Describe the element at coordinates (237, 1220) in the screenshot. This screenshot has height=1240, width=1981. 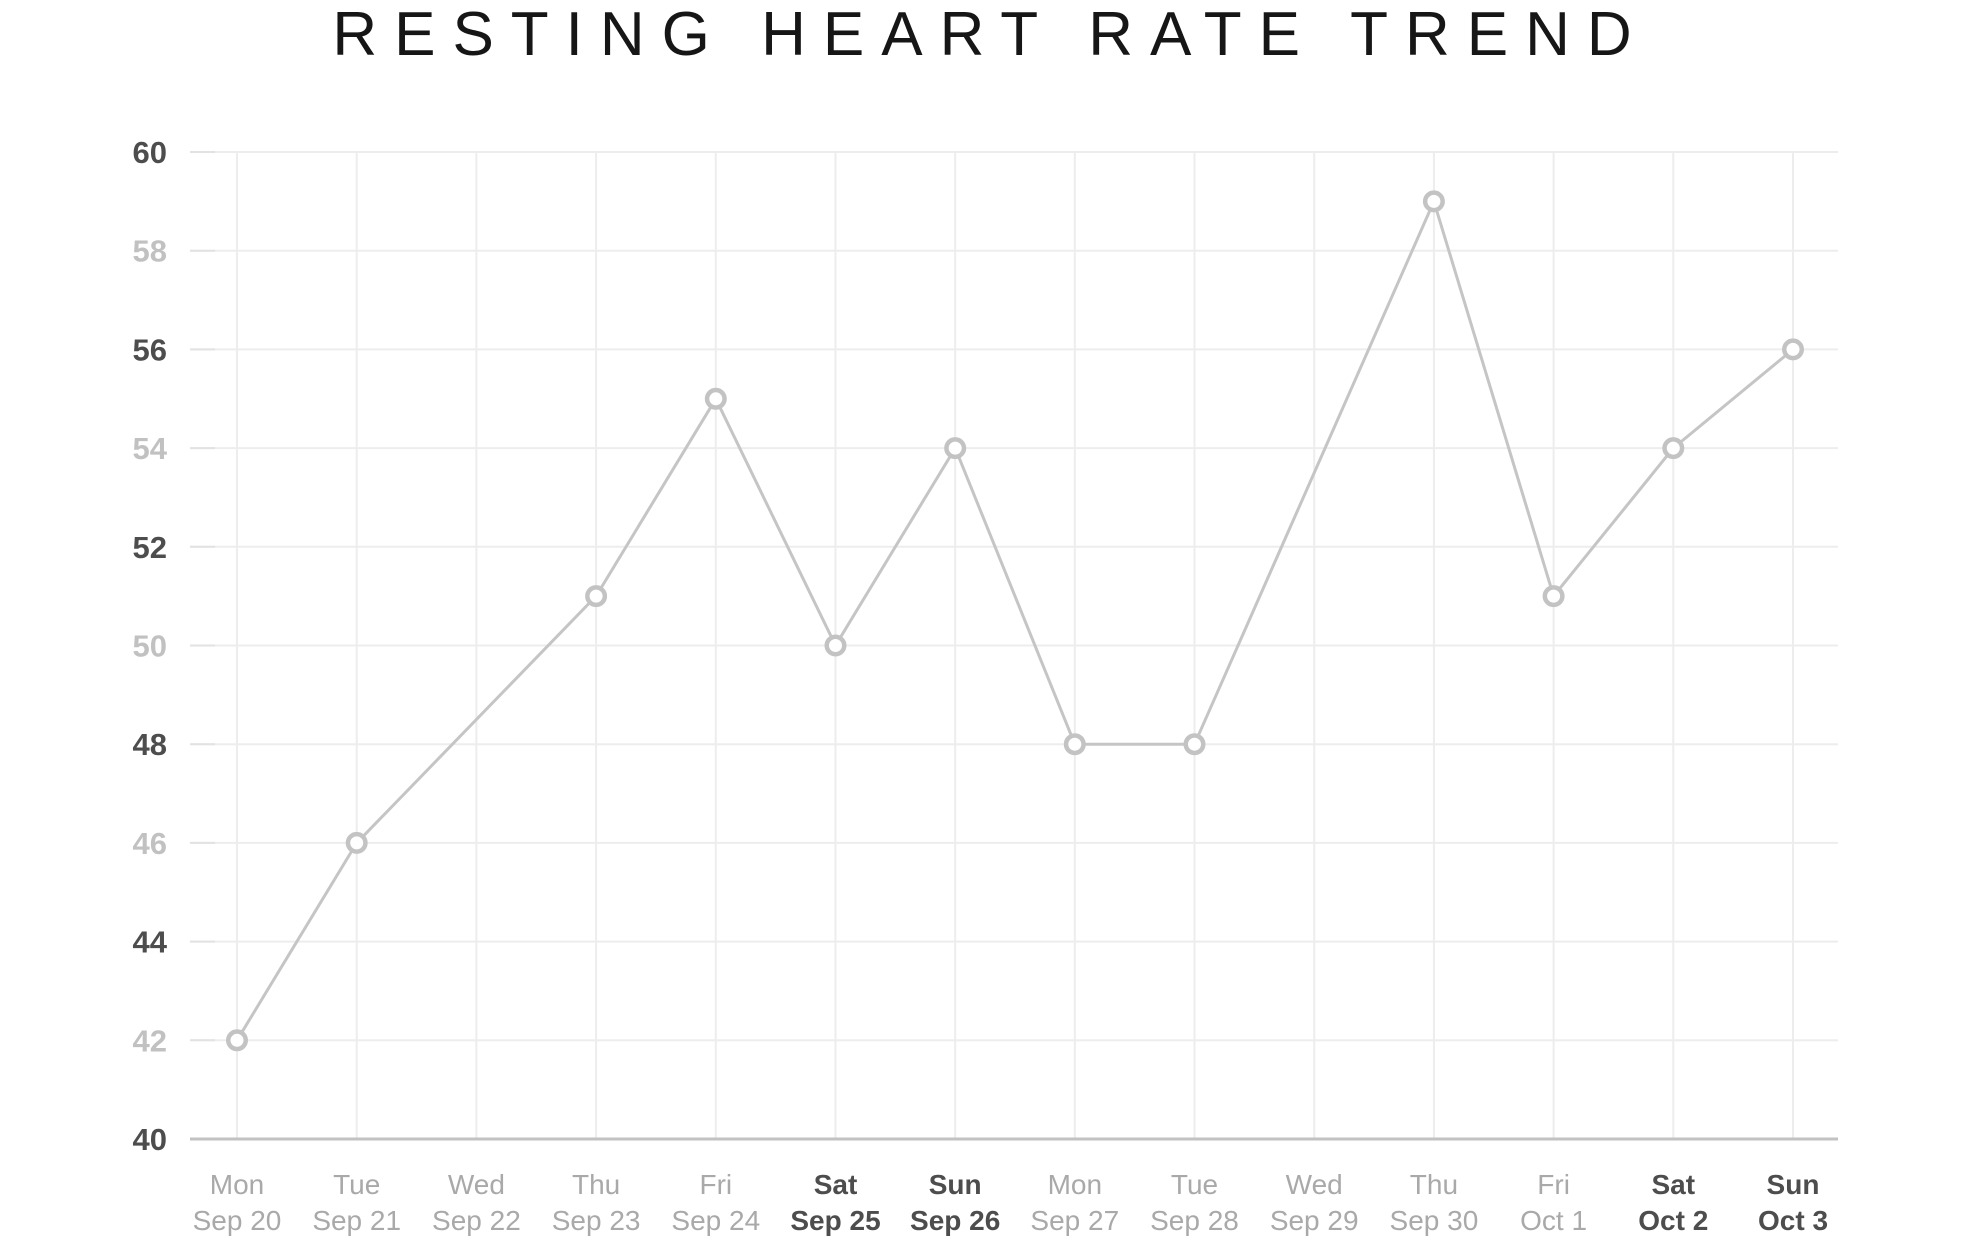
I see `x-axis-date-label: Sep 20` at that location.